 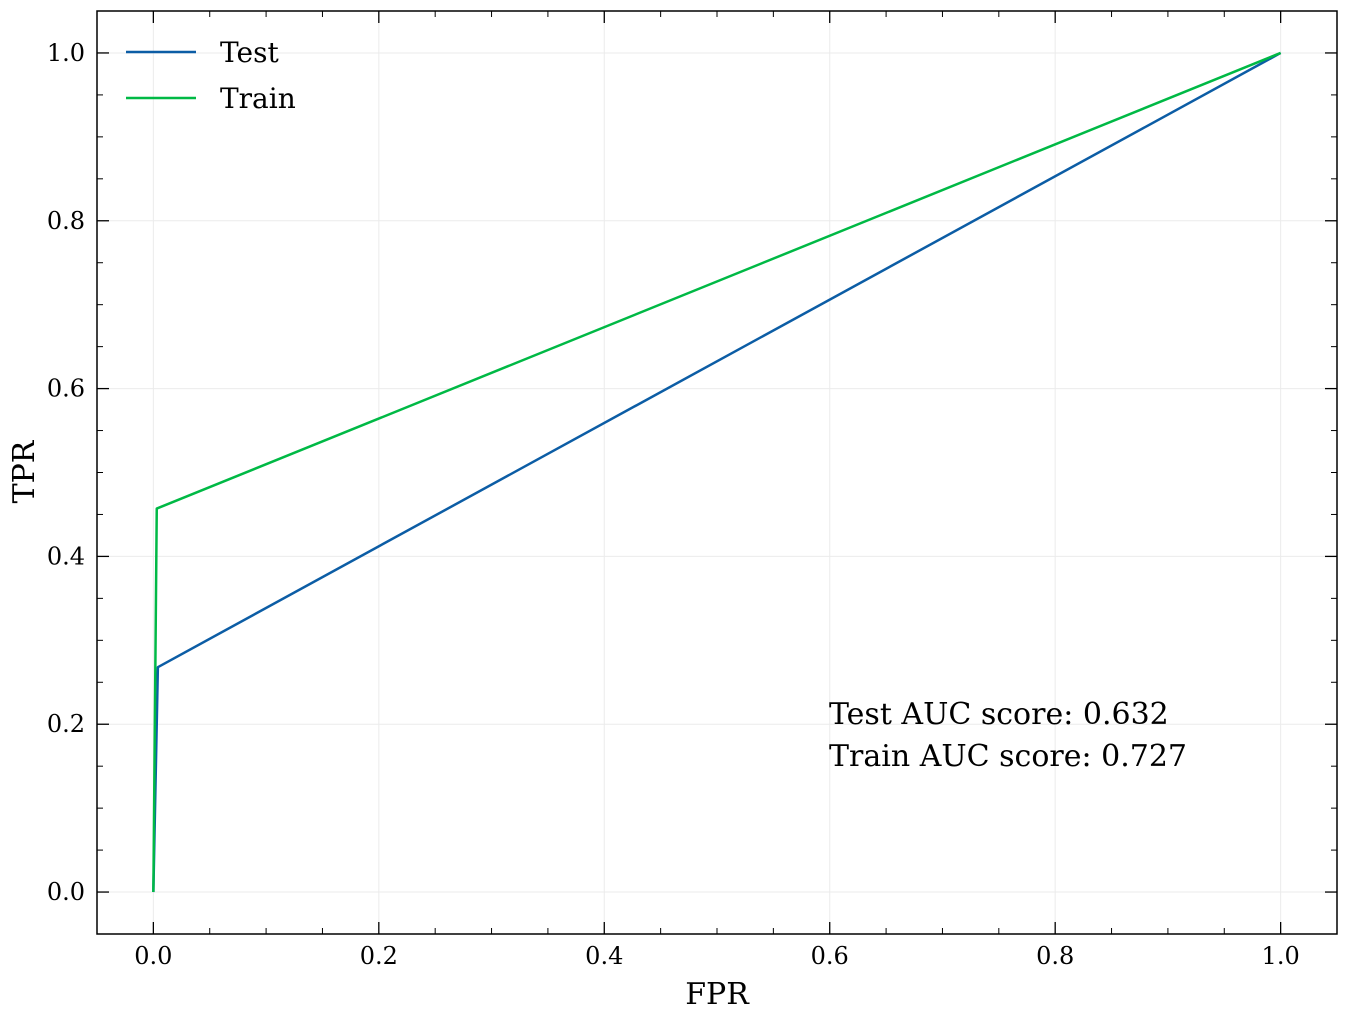 What do you see at coordinates (66, 389) in the screenshot?
I see `y-tick-label: 0.6` at bounding box center [66, 389].